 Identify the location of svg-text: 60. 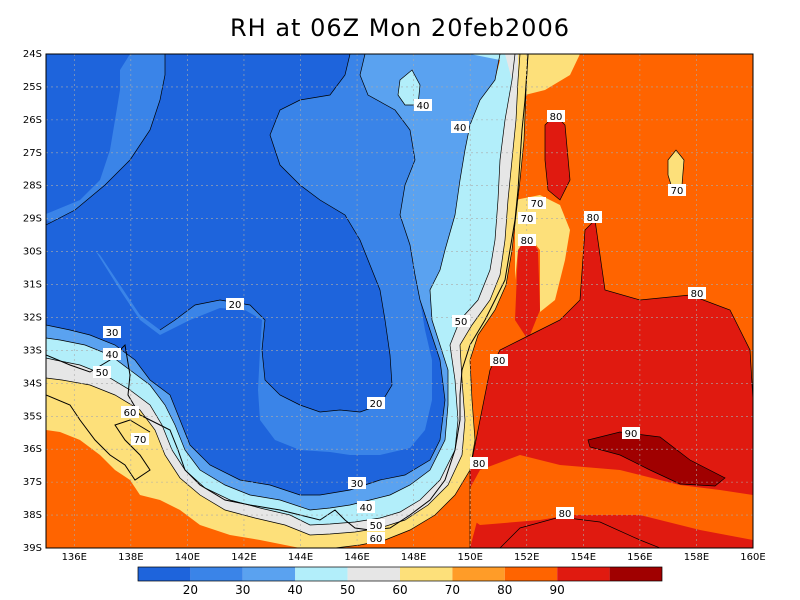
(376, 539).